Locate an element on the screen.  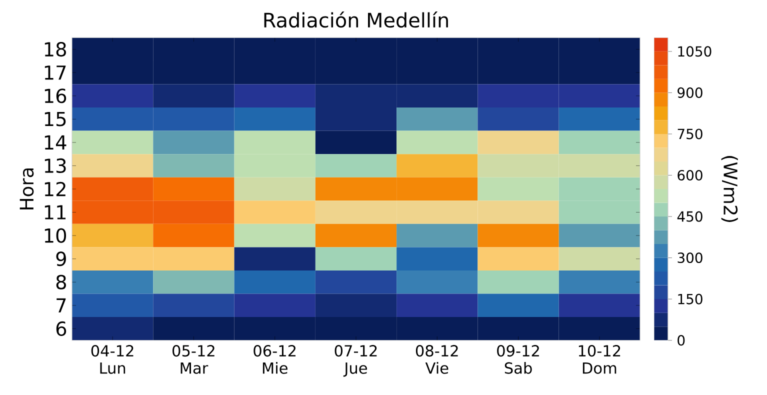
x-tick-label: 07-12 Jue is located at coordinates (355, 361).